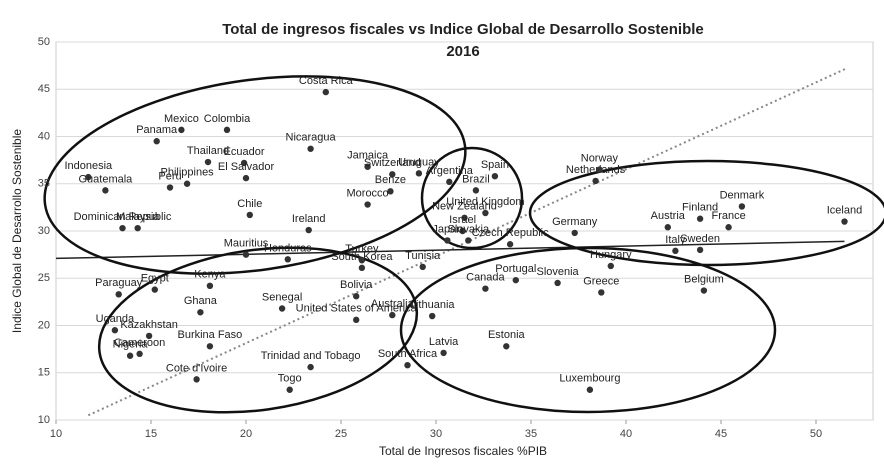 This screenshot has height=464, width=884. Describe the element at coordinates (600, 158) in the screenshot. I see `point-label: Norway` at that location.